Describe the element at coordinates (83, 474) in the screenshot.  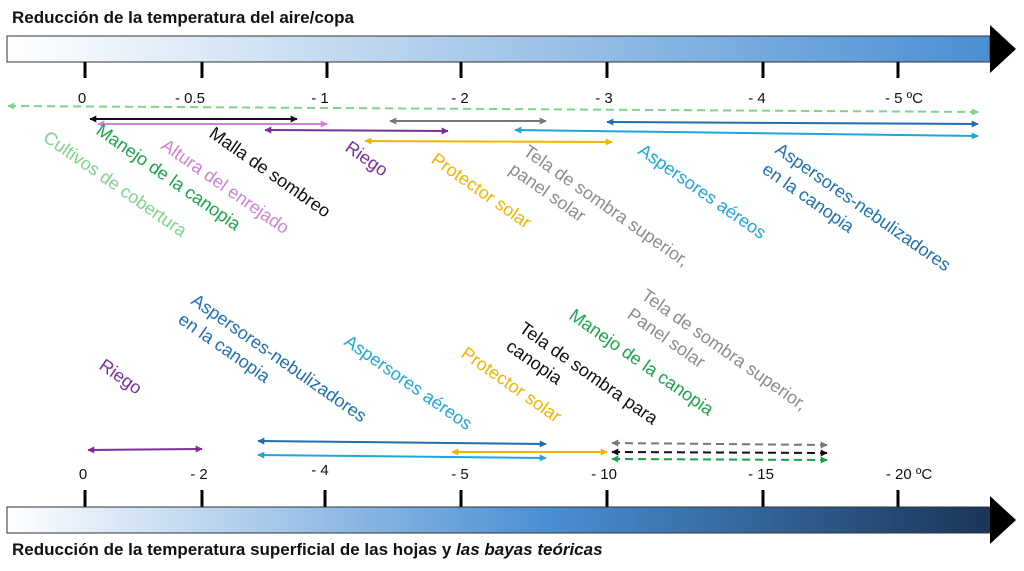
I see `bottom-tick-label: 0` at that location.